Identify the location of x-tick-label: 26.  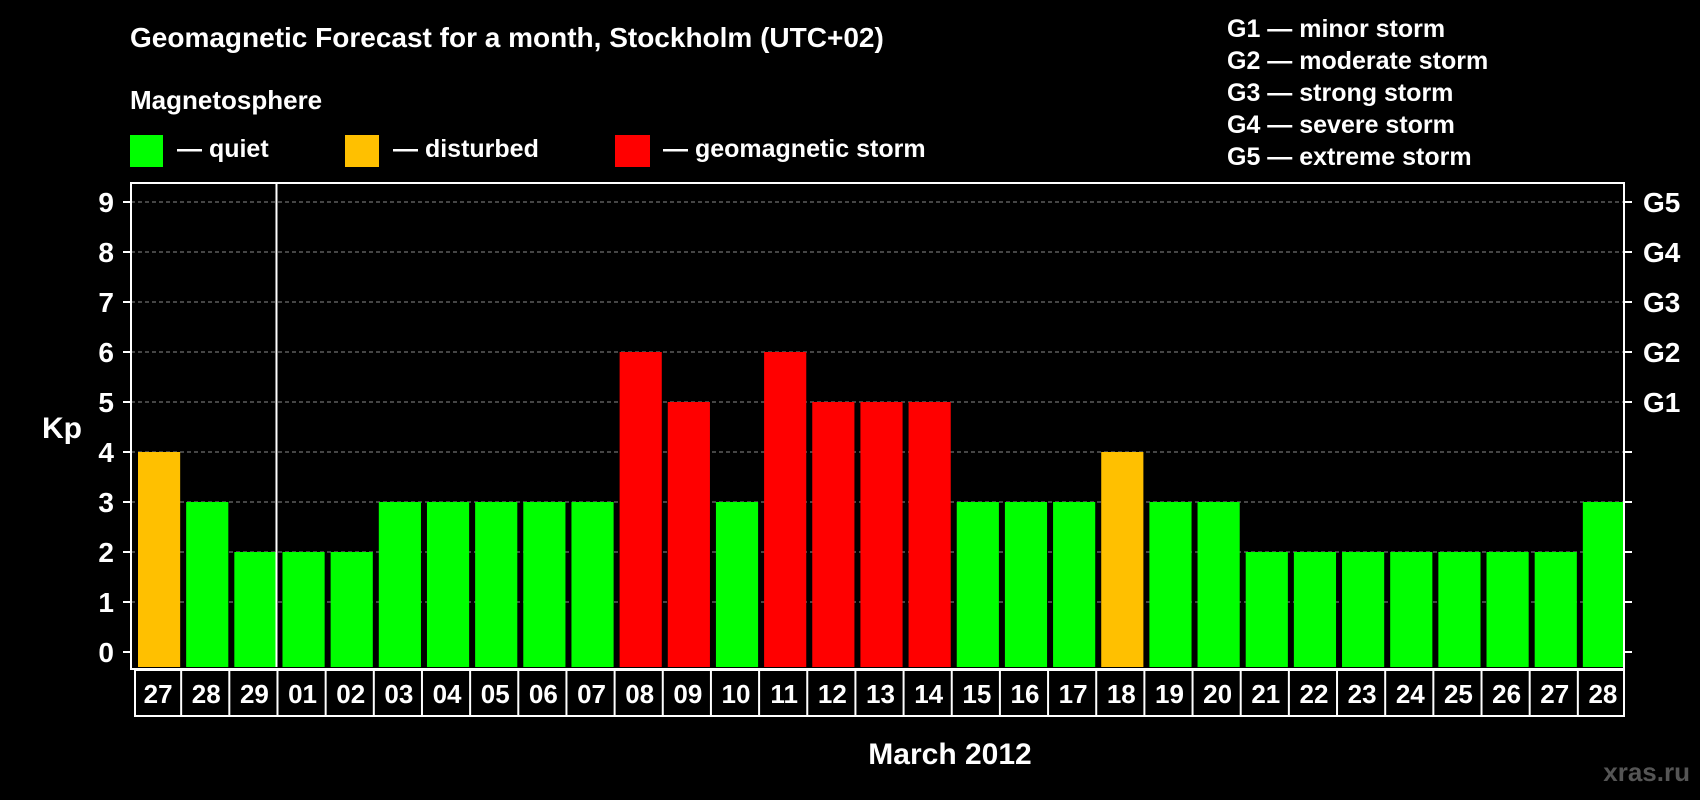
(1506, 694).